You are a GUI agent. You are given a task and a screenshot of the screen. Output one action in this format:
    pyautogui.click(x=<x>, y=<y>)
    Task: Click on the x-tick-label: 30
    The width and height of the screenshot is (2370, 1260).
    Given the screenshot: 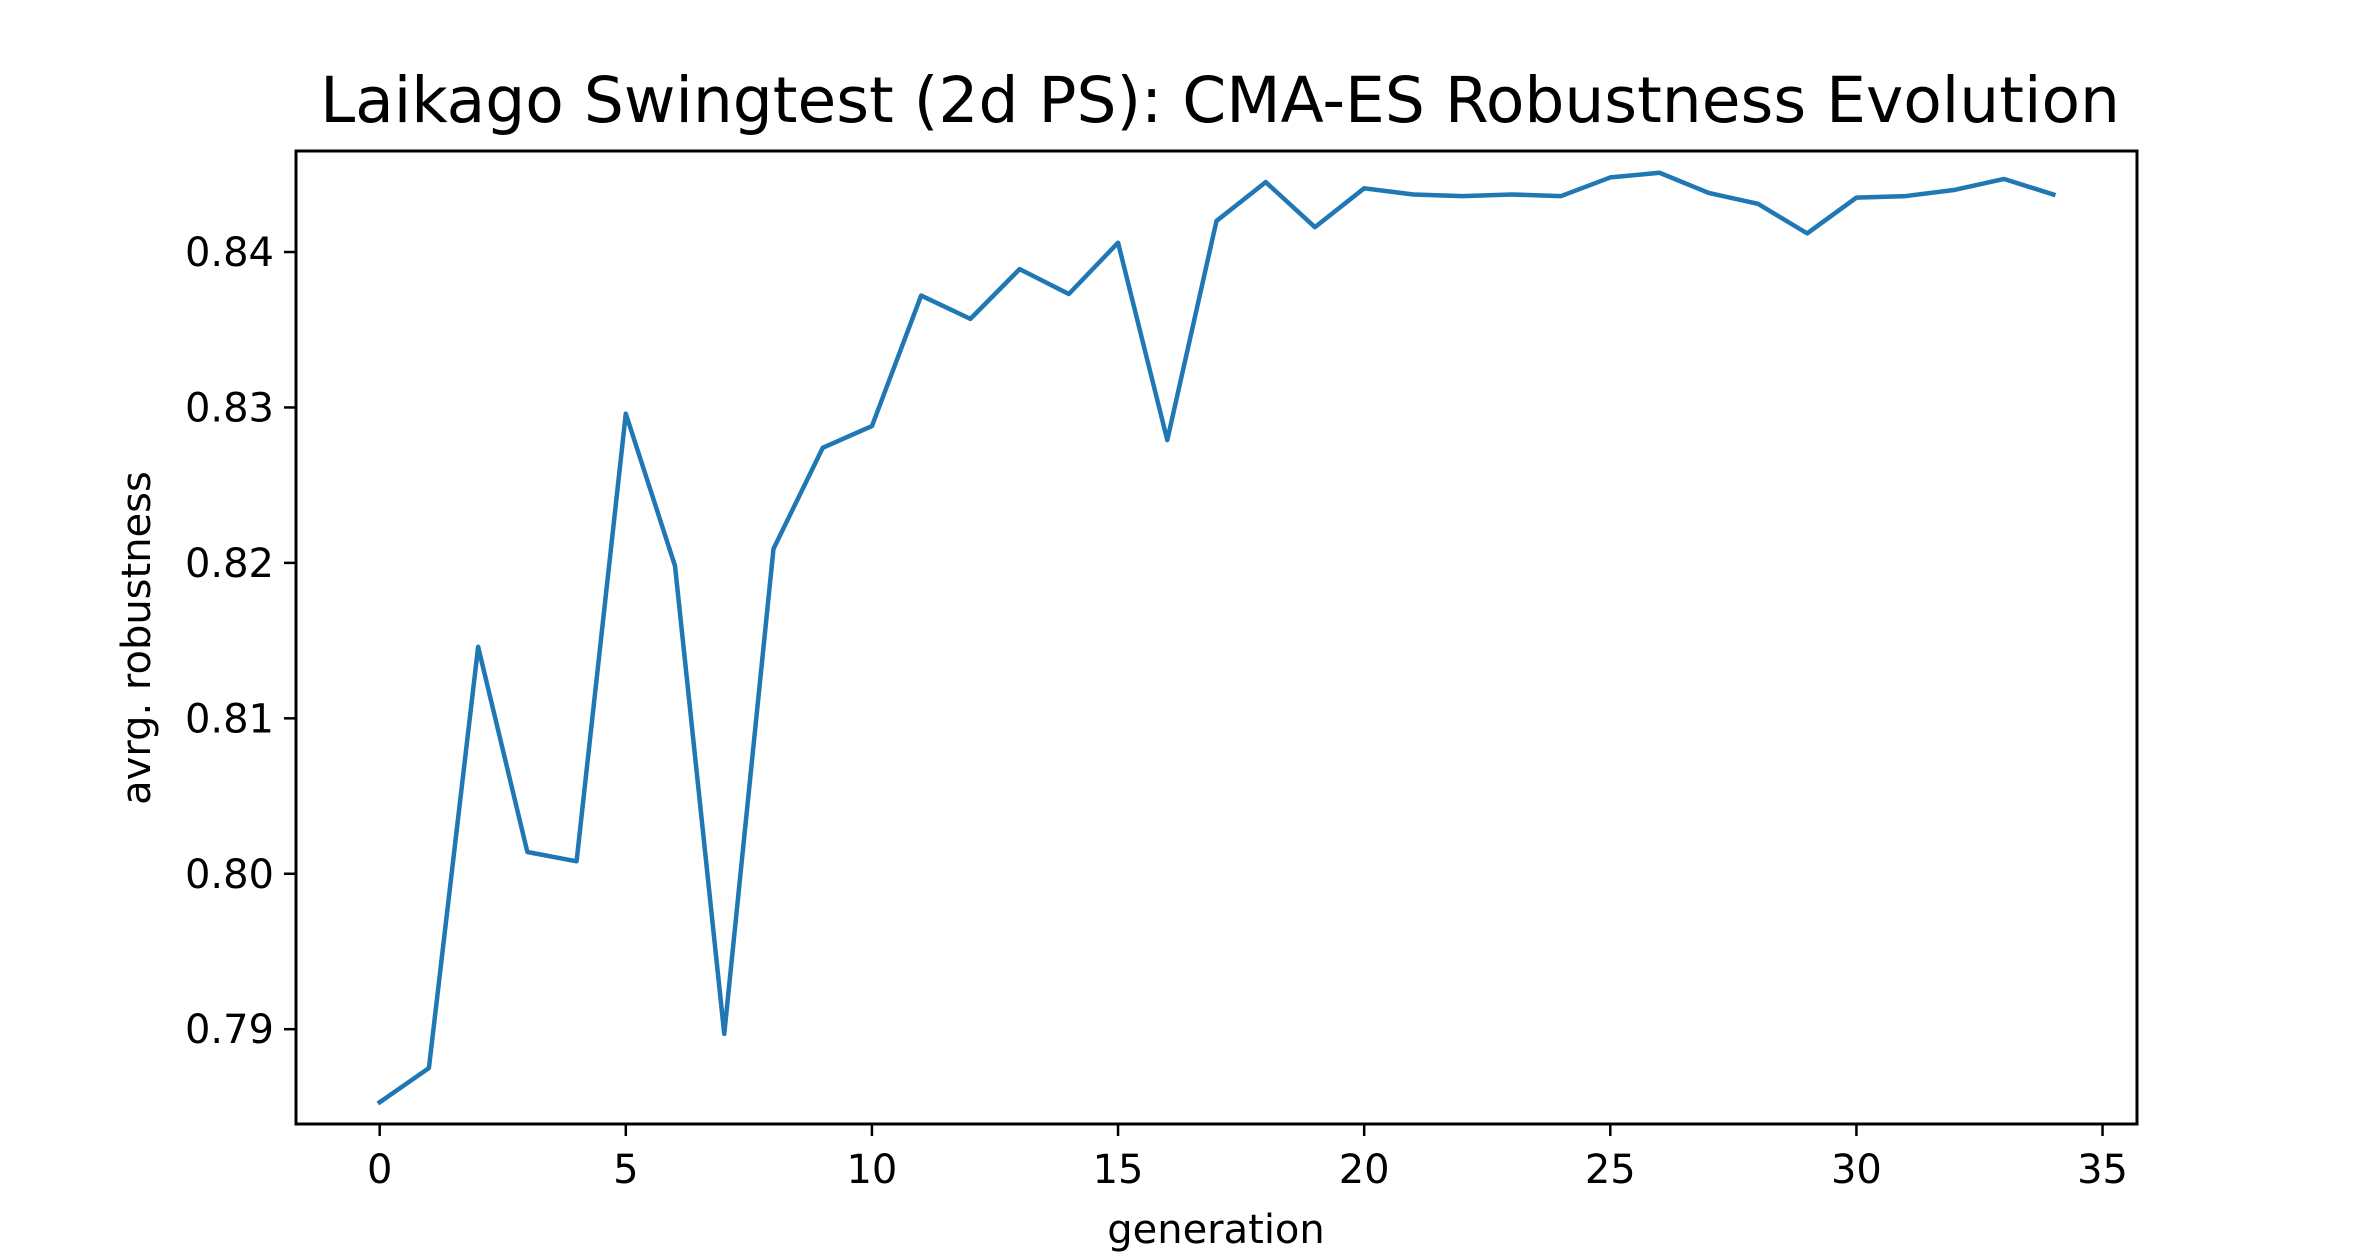 What is the action you would take?
    pyautogui.click(x=1856, y=1170)
    